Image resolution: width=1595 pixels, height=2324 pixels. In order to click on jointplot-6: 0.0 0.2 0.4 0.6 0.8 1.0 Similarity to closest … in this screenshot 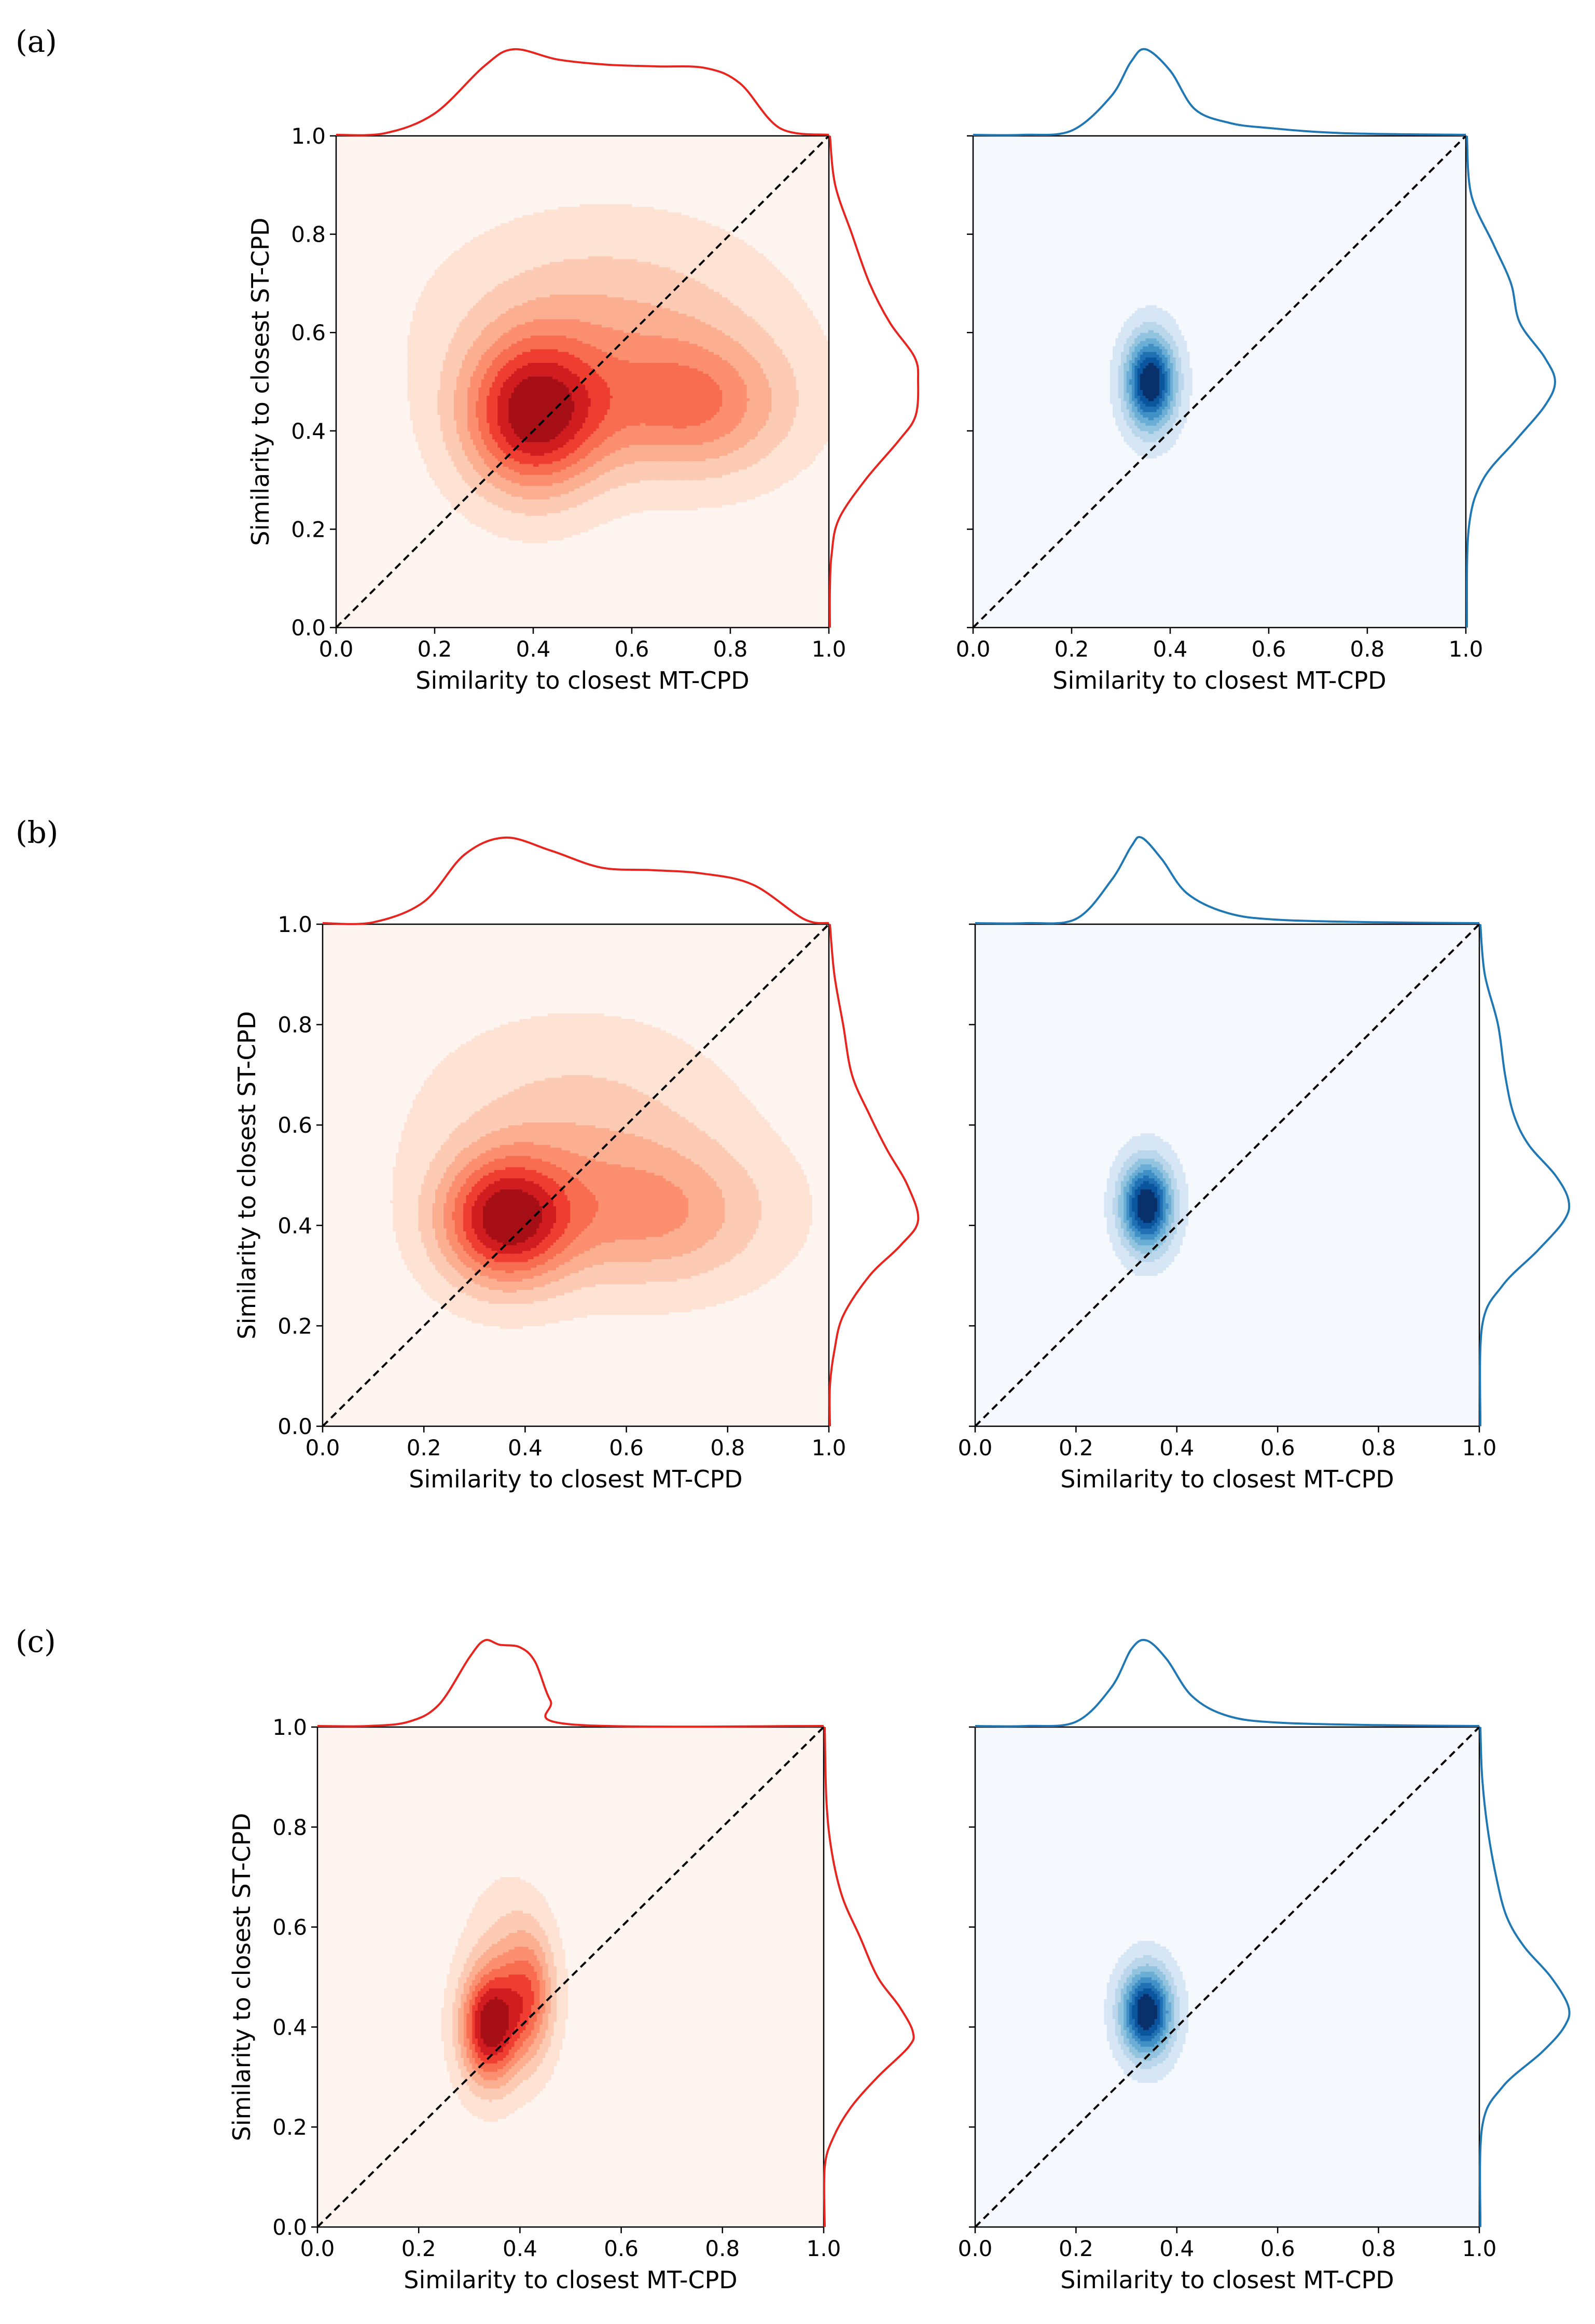, I will do `click(1264, 1966)`.